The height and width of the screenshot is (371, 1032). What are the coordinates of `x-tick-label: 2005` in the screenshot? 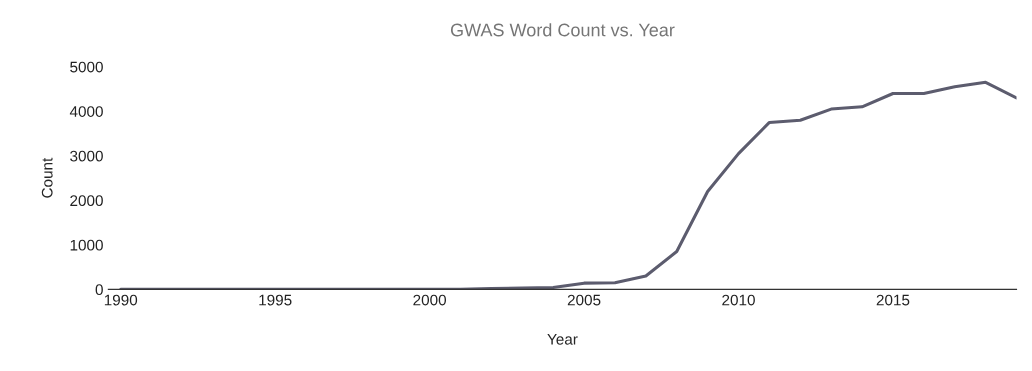 It's located at (584, 300).